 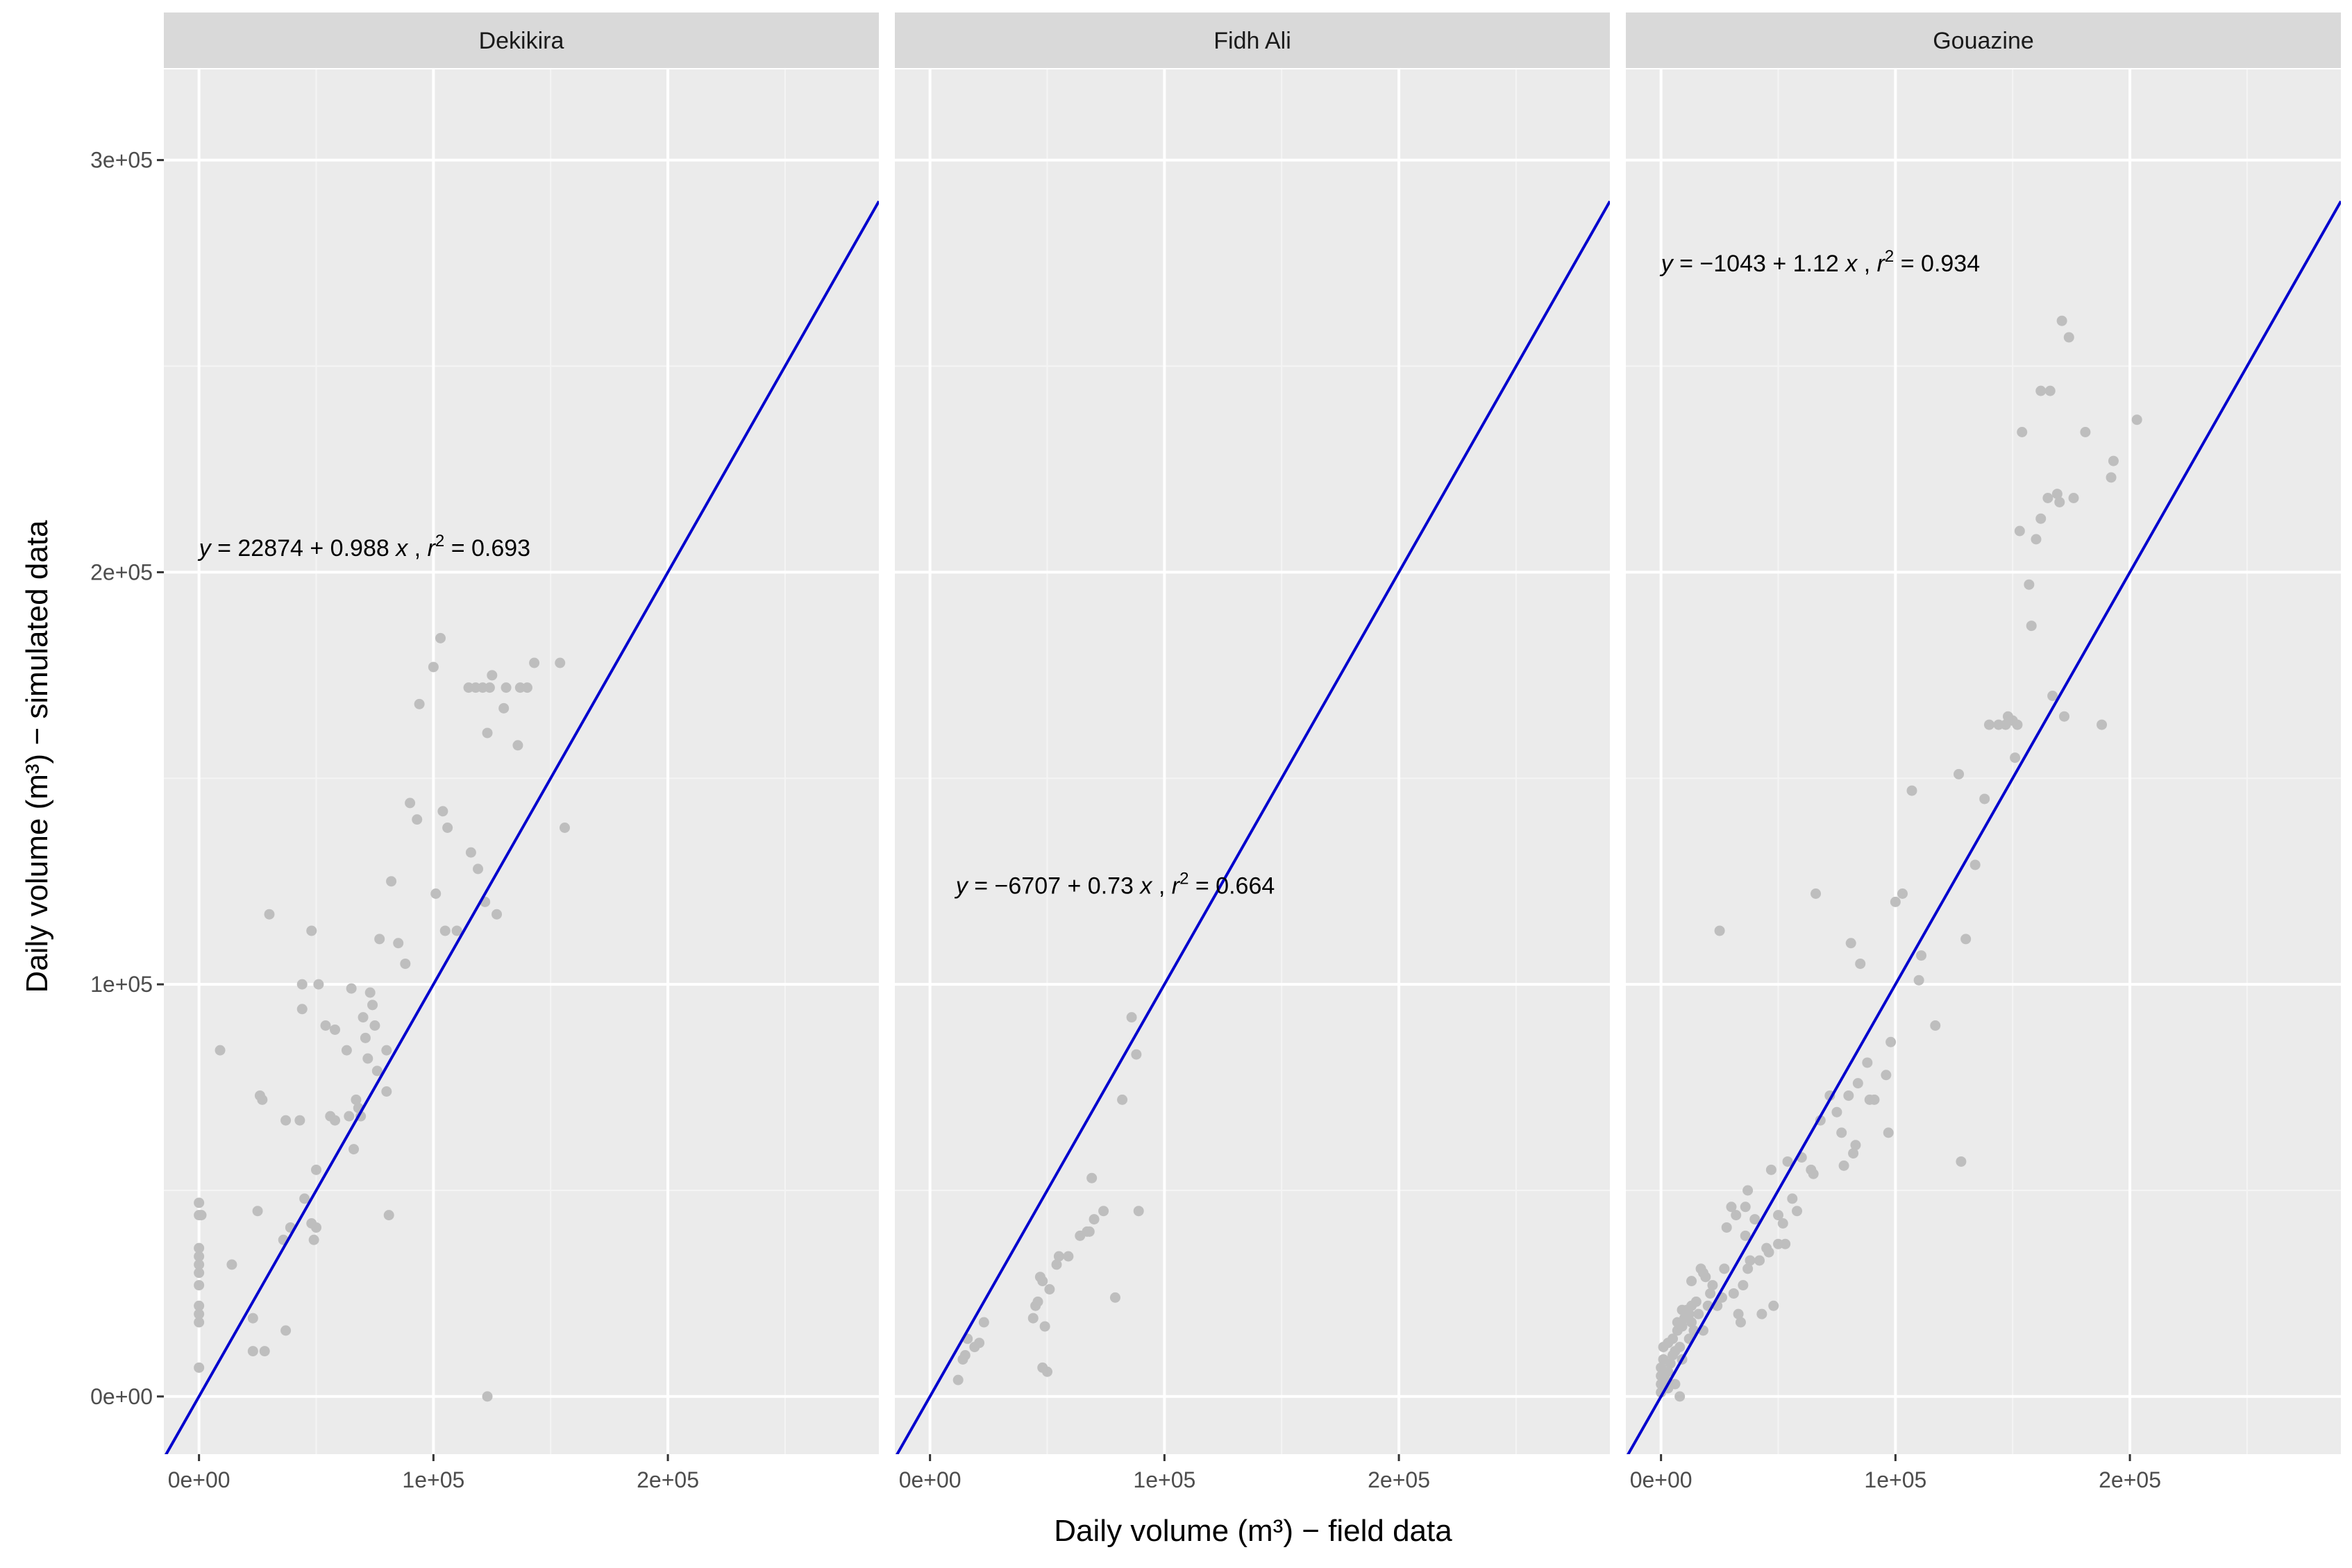 What do you see at coordinates (1231, 886) in the screenshot?
I see `equation-part: = 0.664` at bounding box center [1231, 886].